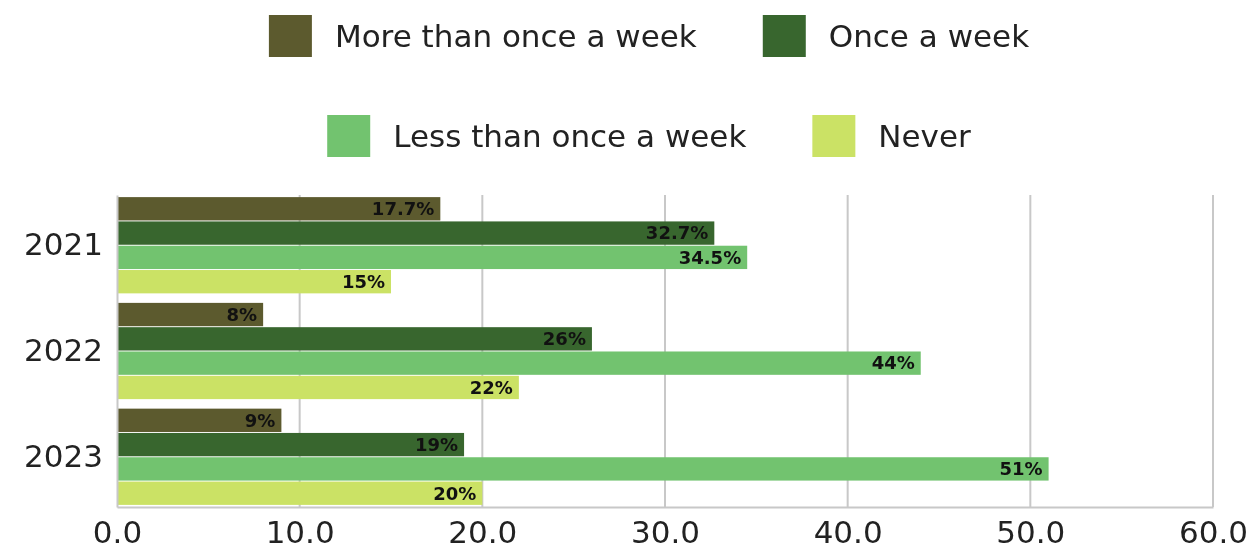 The height and width of the screenshot is (559, 1258). What do you see at coordinates (677, 233) in the screenshot?
I see `data-label: 32.7%` at bounding box center [677, 233].